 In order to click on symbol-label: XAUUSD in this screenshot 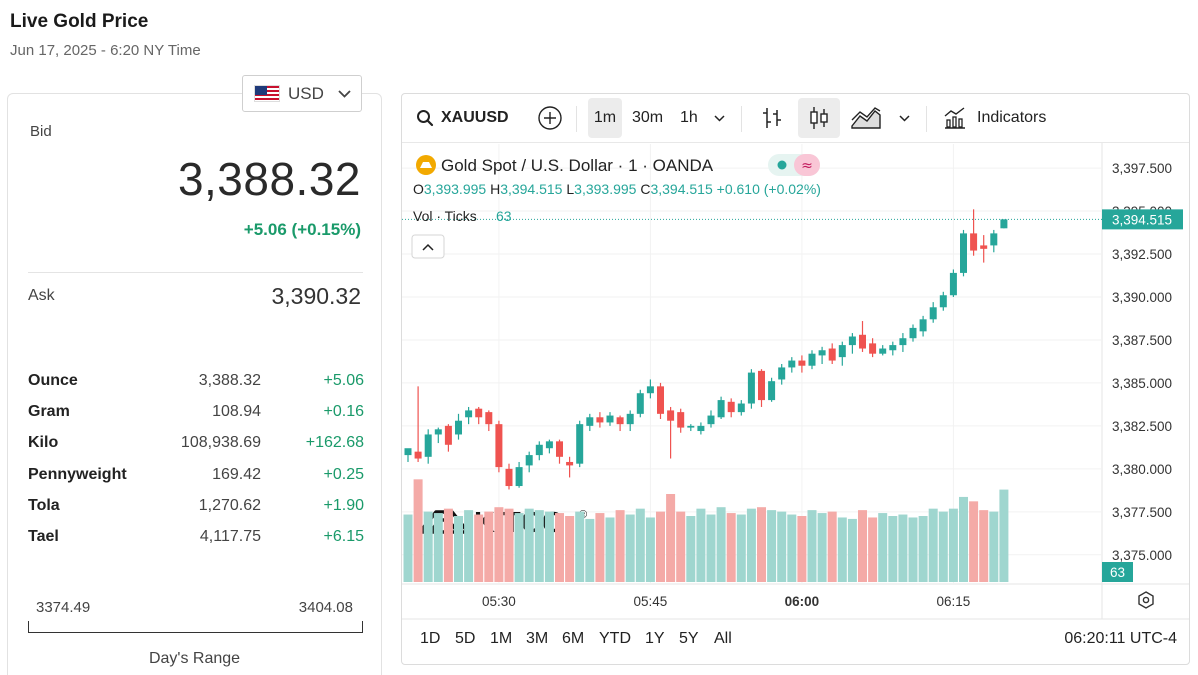, I will do `click(475, 117)`.